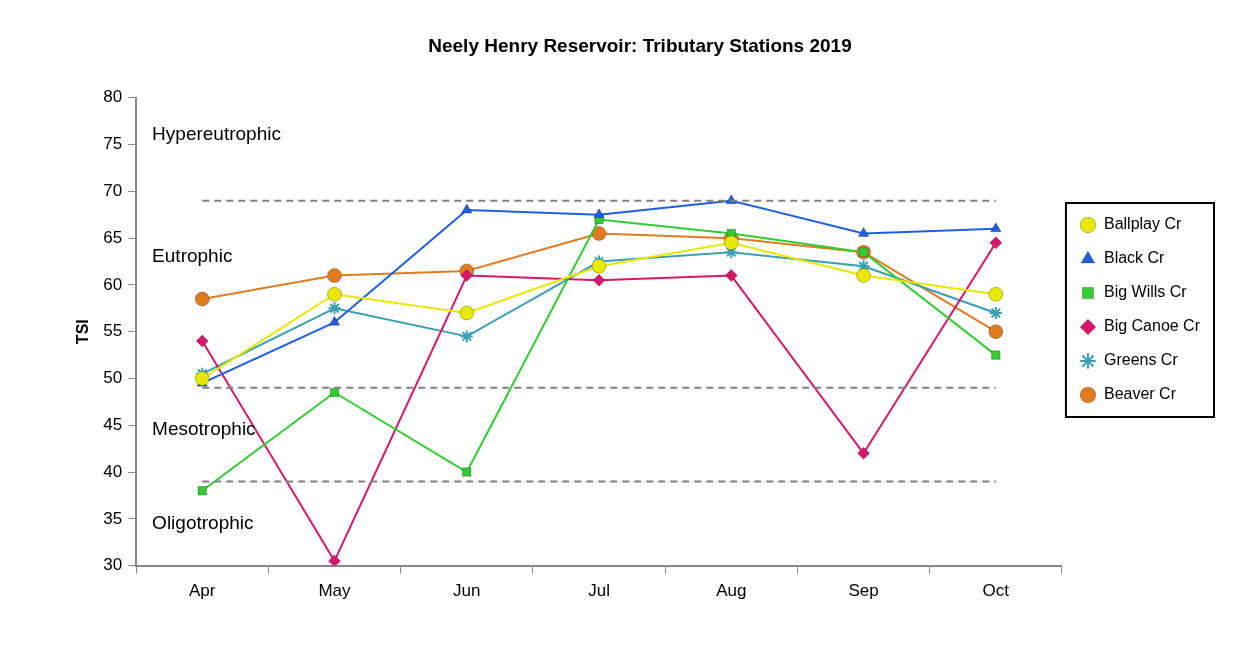 This screenshot has height=660, width=1250. Describe the element at coordinates (113, 378) in the screenshot. I see `y-tick-label: 50` at that location.